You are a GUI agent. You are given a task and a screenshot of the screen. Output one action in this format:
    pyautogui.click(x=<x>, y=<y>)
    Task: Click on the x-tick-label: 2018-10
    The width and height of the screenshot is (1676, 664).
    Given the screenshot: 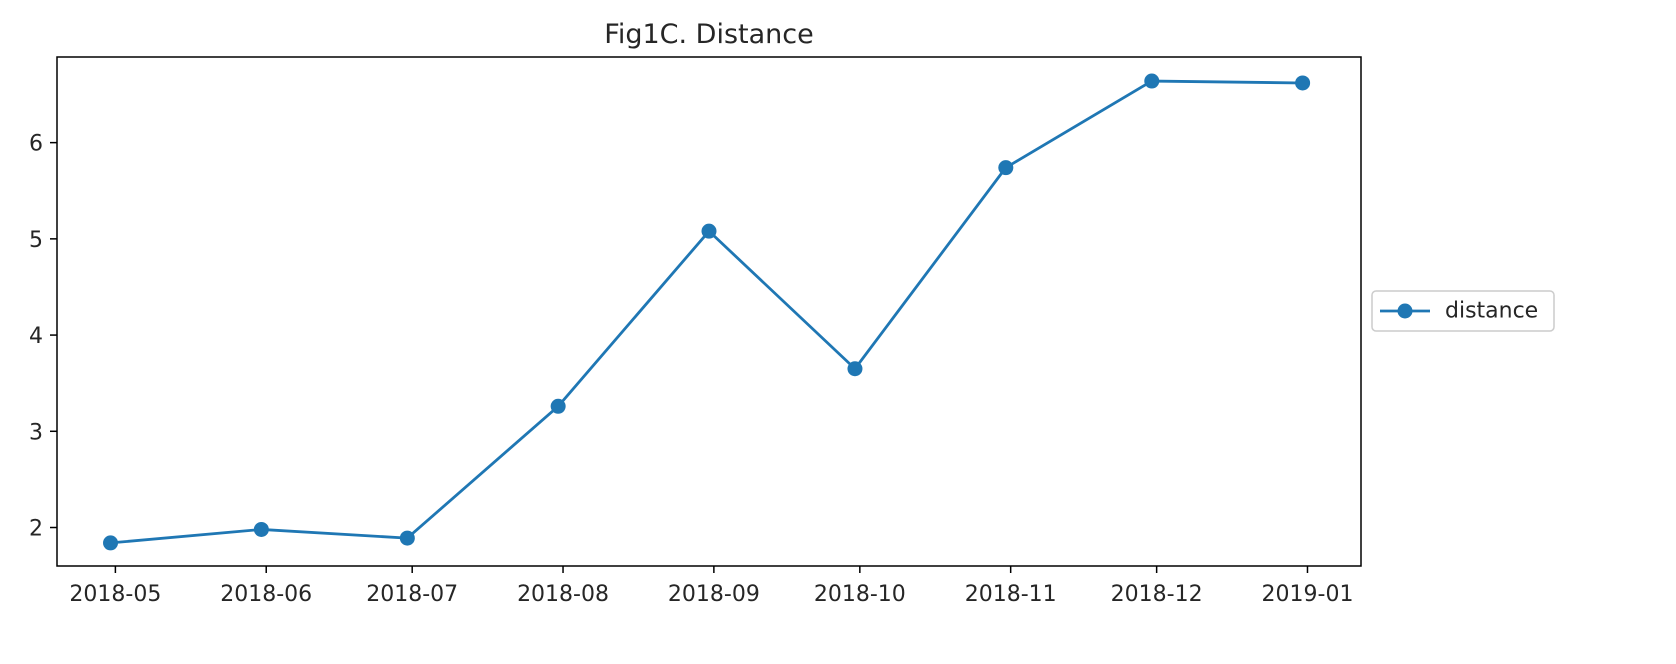 What is the action you would take?
    pyautogui.click(x=860, y=594)
    